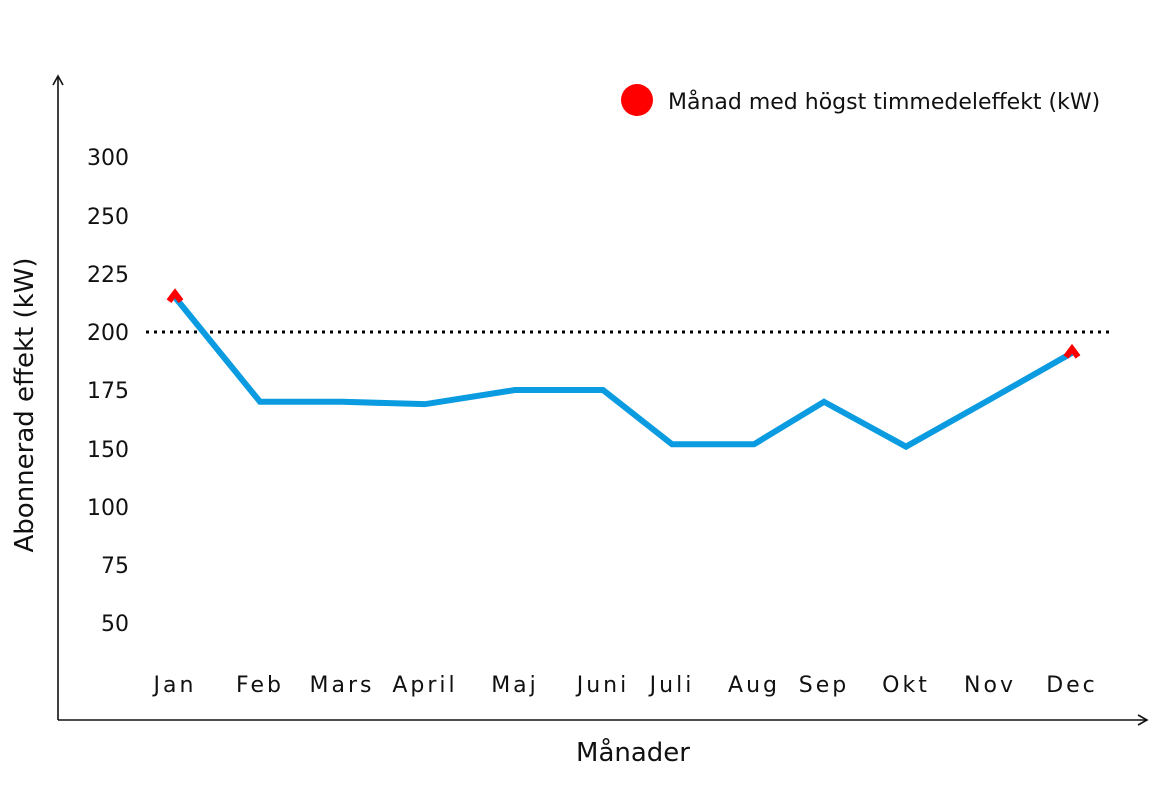 The width and height of the screenshot is (1167, 792). What do you see at coordinates (108, 333) in the screenshot?
I see `y-tick-label: 200` at bounding box center [108, 333].